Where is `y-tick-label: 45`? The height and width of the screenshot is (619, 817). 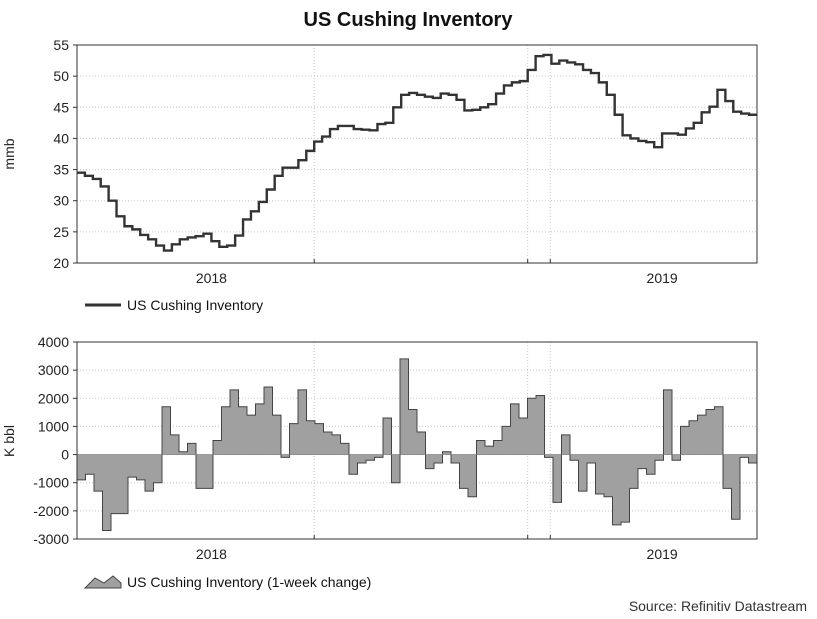
y-tick-label: 45 is located at coordinates (61, 107).